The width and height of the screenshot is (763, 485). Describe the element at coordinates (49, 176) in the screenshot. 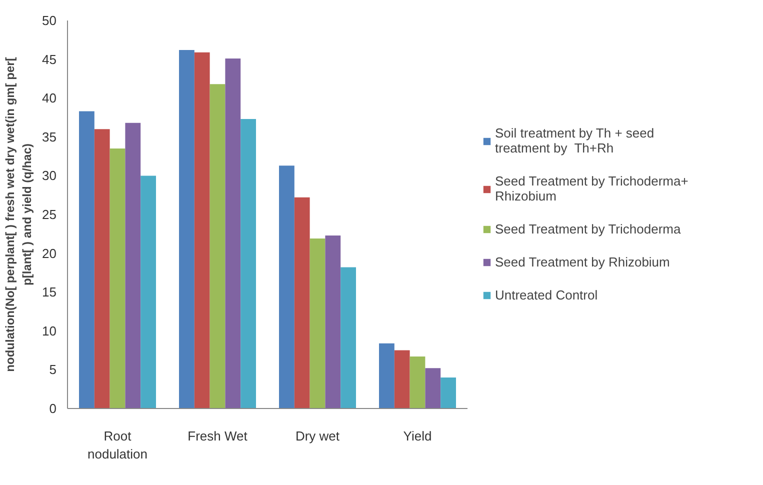

I see `y-tick-label: 30` at that location.